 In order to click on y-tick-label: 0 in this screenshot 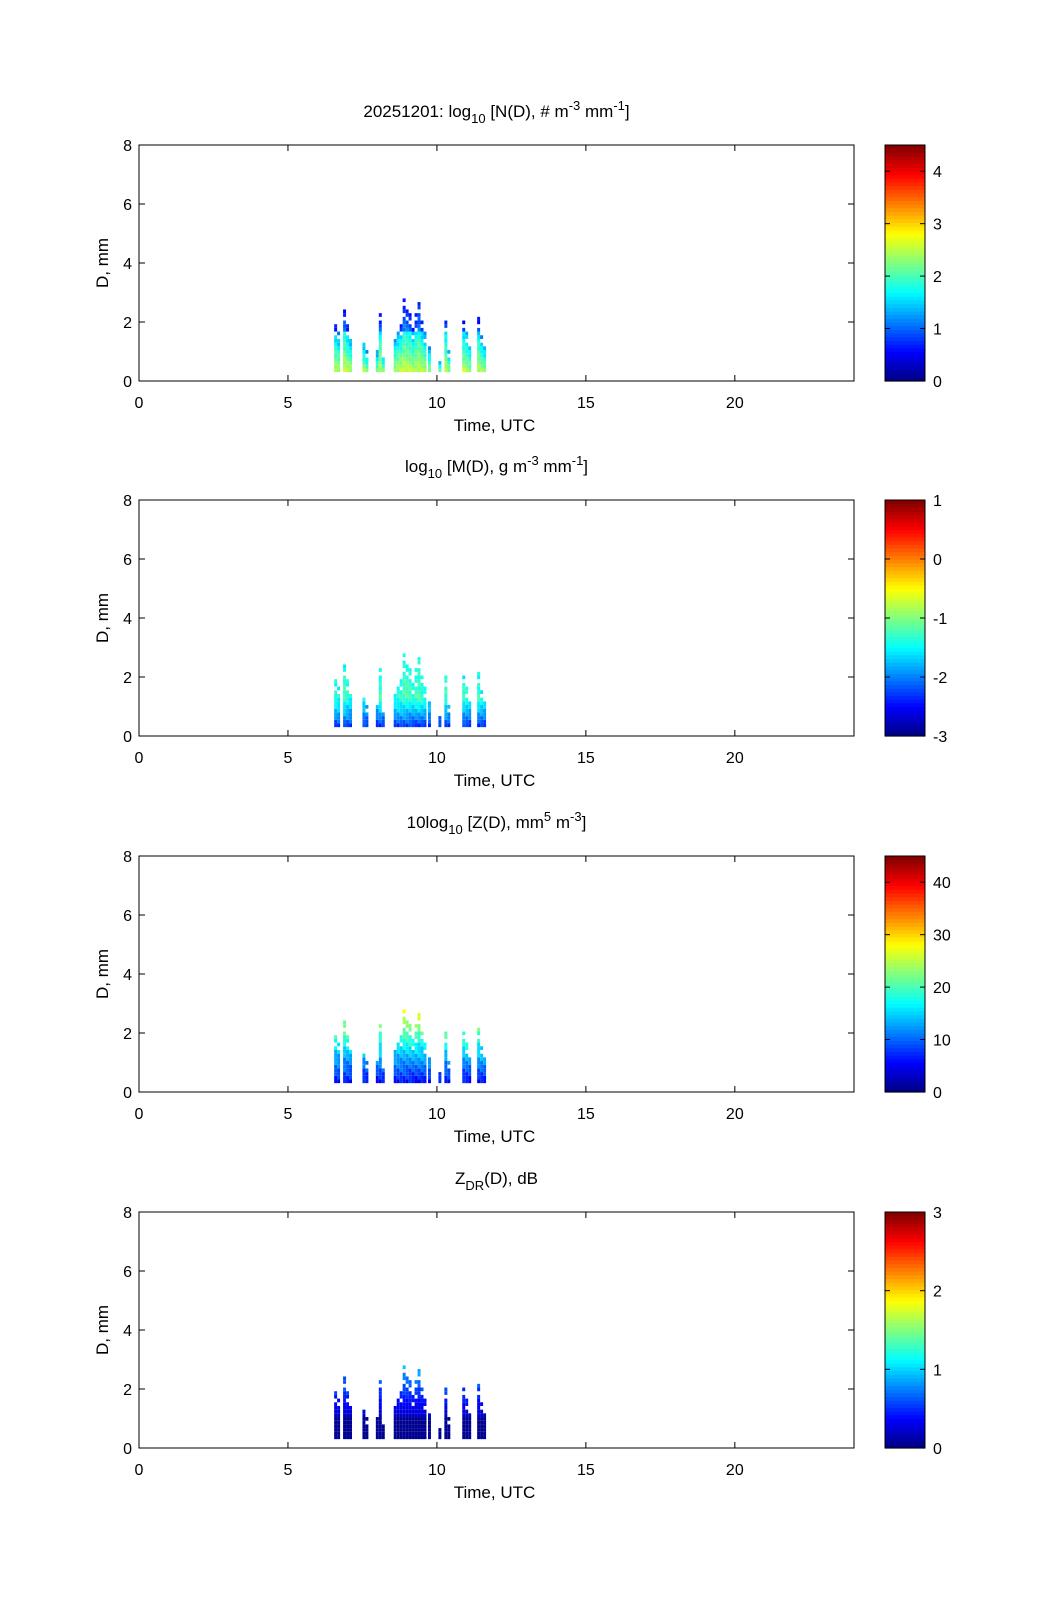, I will do `click(127, 1449)`.